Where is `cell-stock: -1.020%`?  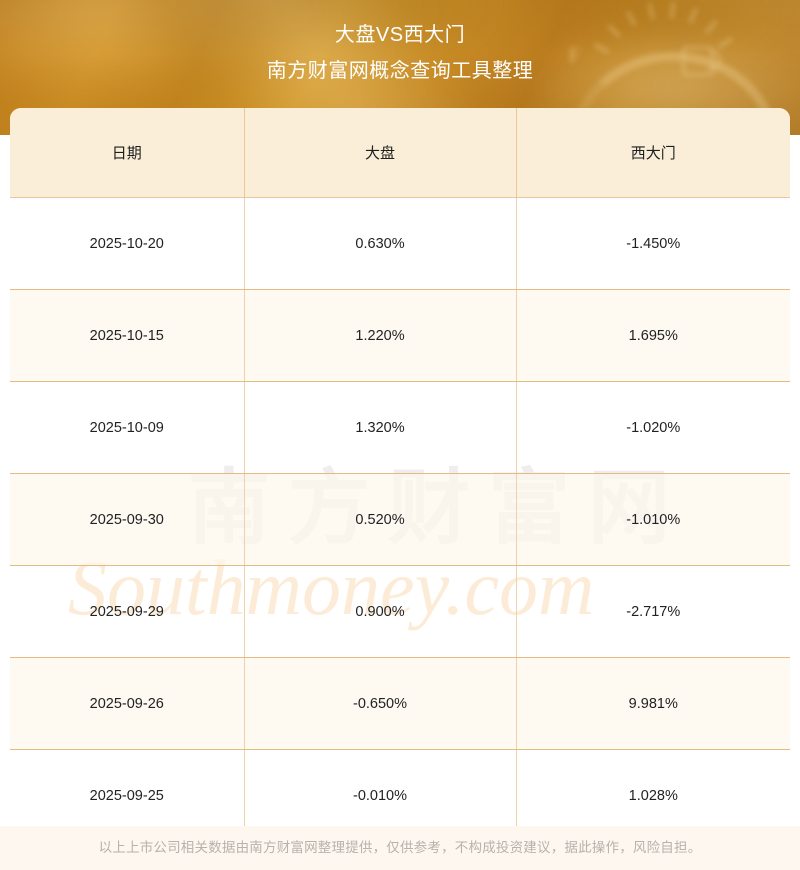 cell-stock: -1.020% is located at coordinates (653, 427).